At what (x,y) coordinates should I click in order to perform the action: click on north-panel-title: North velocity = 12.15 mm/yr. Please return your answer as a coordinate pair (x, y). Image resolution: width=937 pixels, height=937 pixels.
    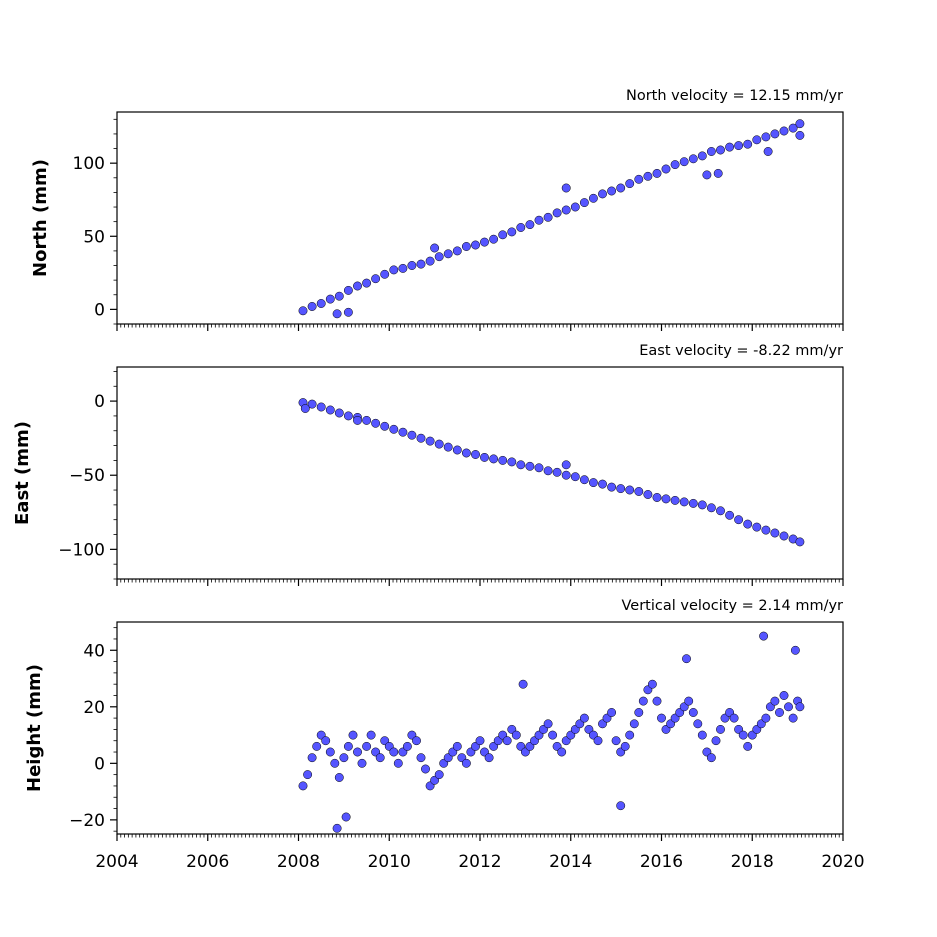
    Looking at the image, I should click on (734, 96).